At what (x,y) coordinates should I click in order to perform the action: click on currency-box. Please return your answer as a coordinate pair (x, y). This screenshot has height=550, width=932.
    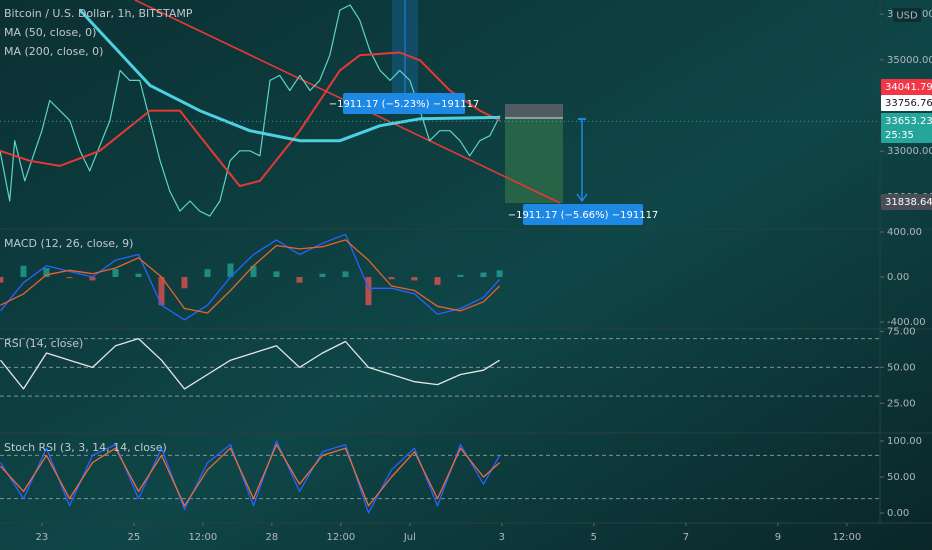
    Looking at the image, I should click on (907, 15).